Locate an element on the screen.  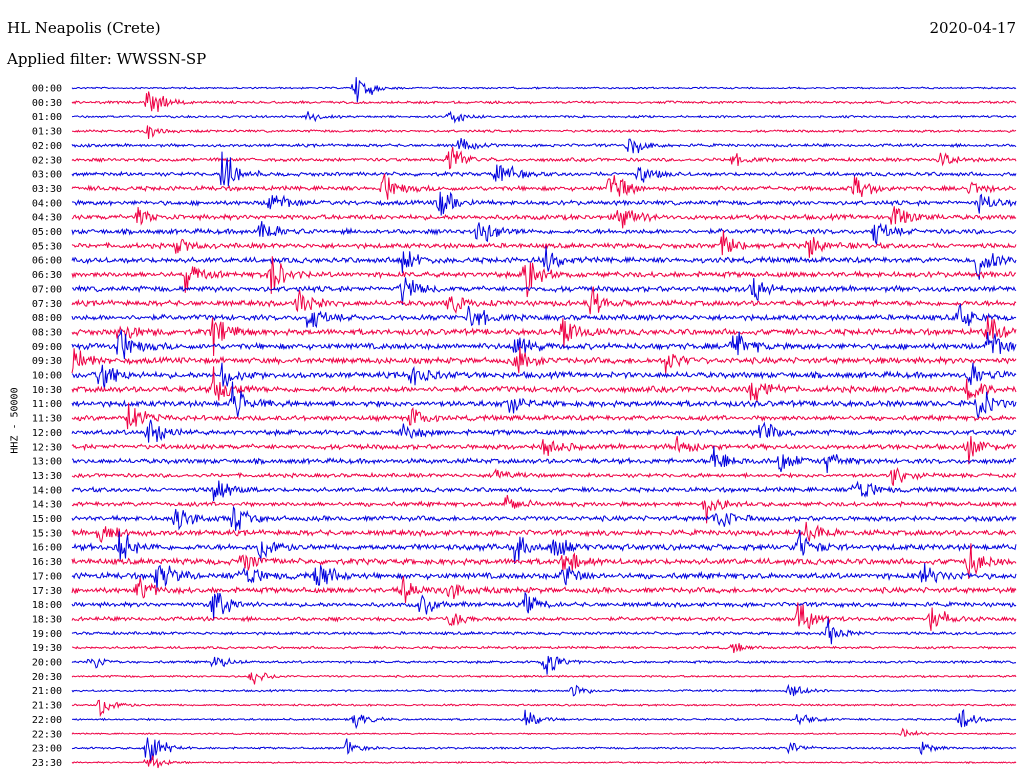
time-label: 17:00 is located at coordinates (47, 576).